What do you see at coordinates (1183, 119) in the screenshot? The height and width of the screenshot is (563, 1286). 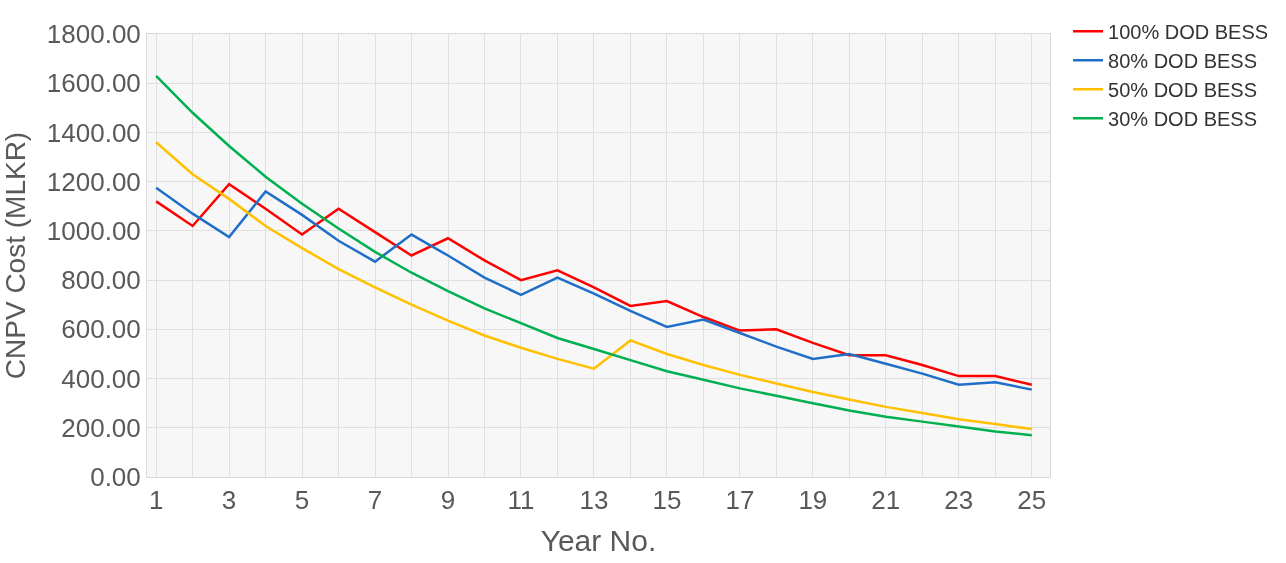 I see `legend-label: 30% DOD BESS` at bounding box center [1183, 119].